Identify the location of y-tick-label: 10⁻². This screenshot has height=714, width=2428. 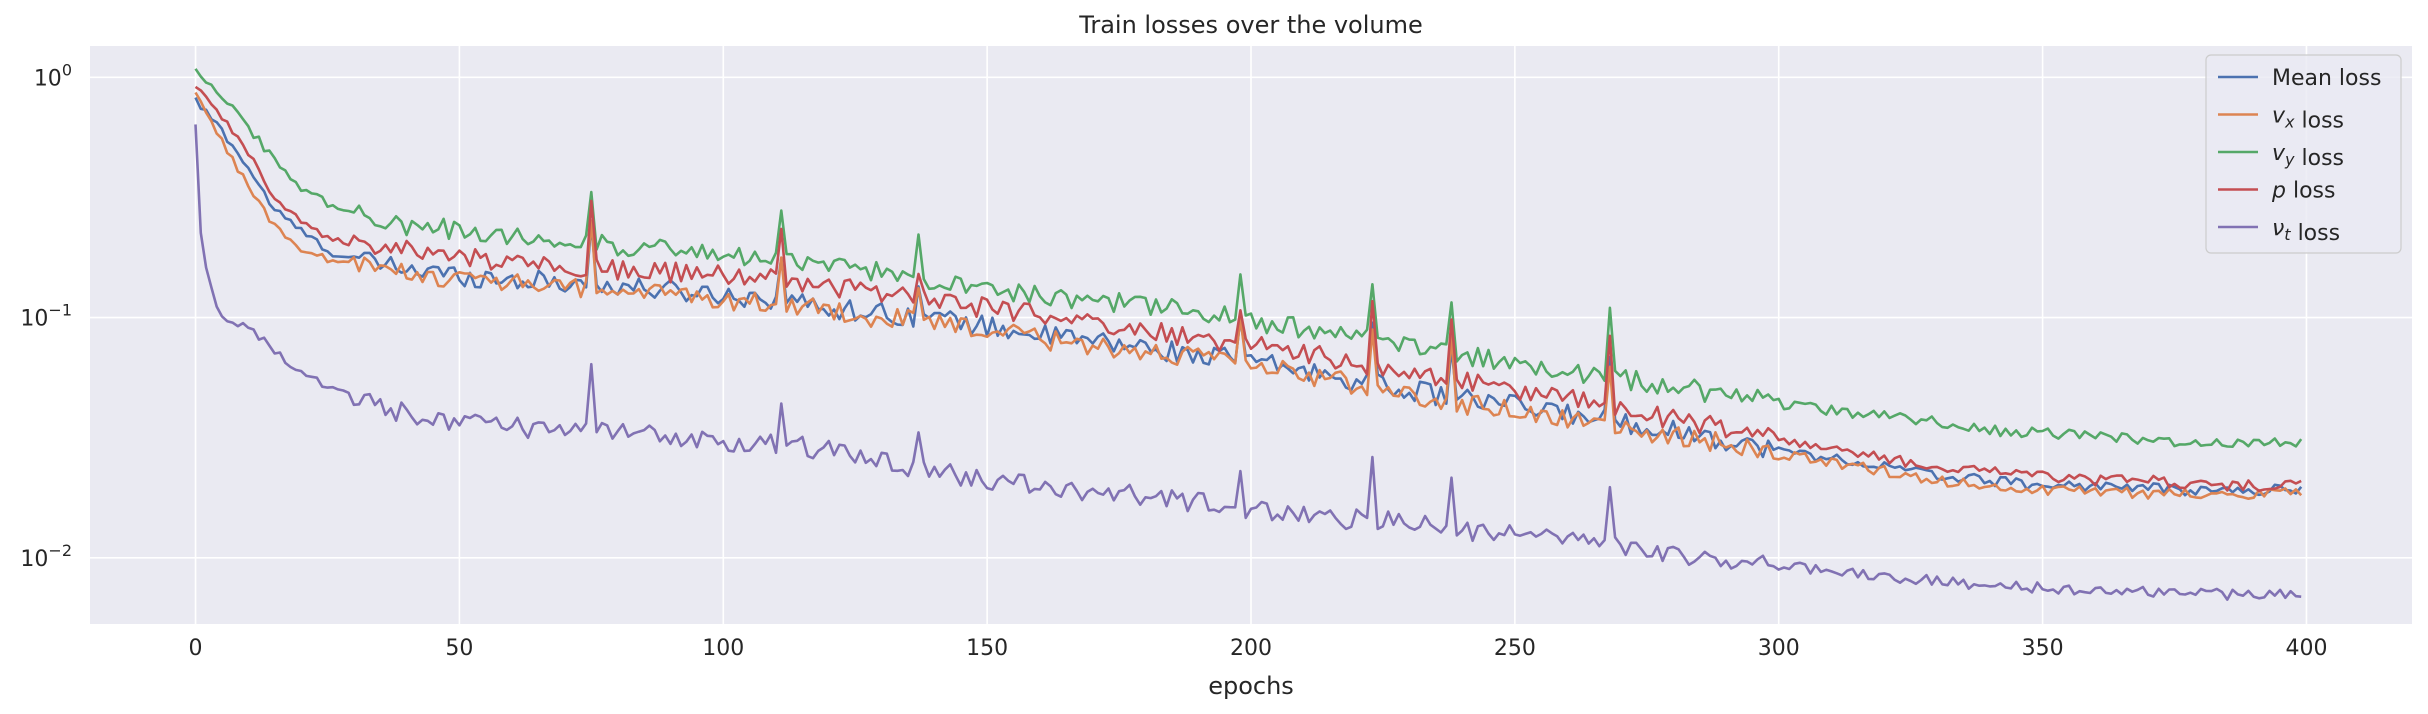
(46, 556).